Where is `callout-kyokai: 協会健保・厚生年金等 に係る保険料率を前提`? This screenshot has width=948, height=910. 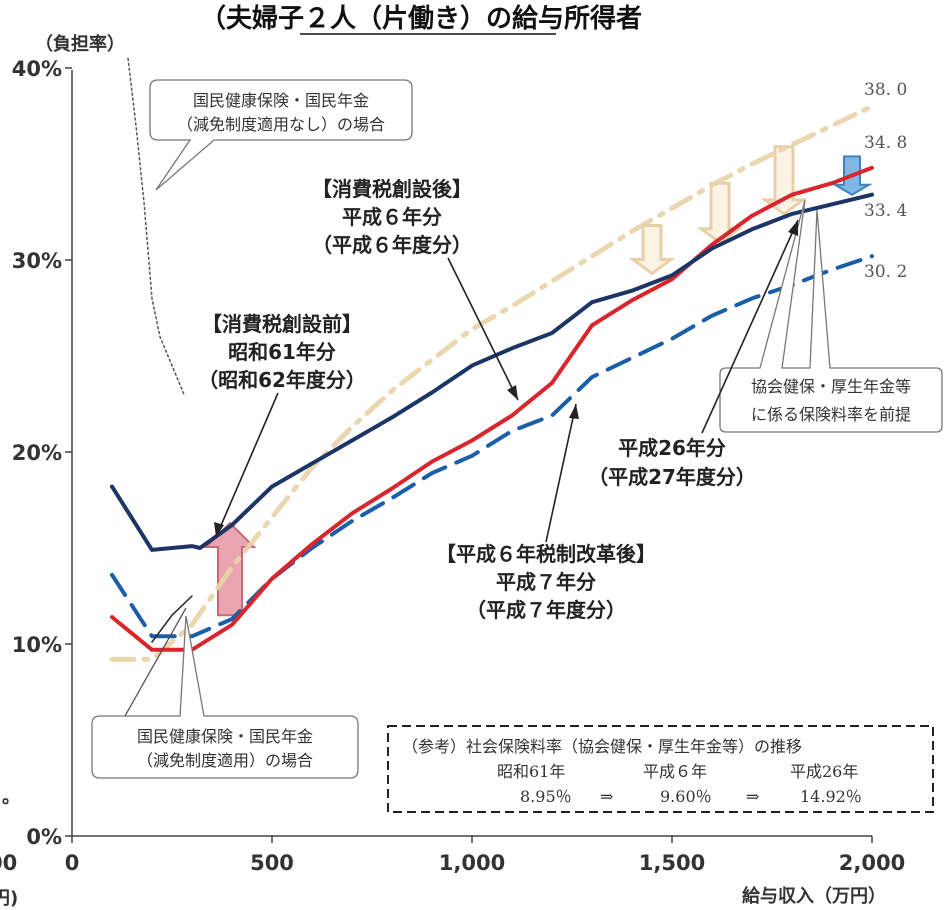
callout-kyokai: 協会健保・厚生年金等 に係る保険料率を前提 is located at coordinates (831, 316).